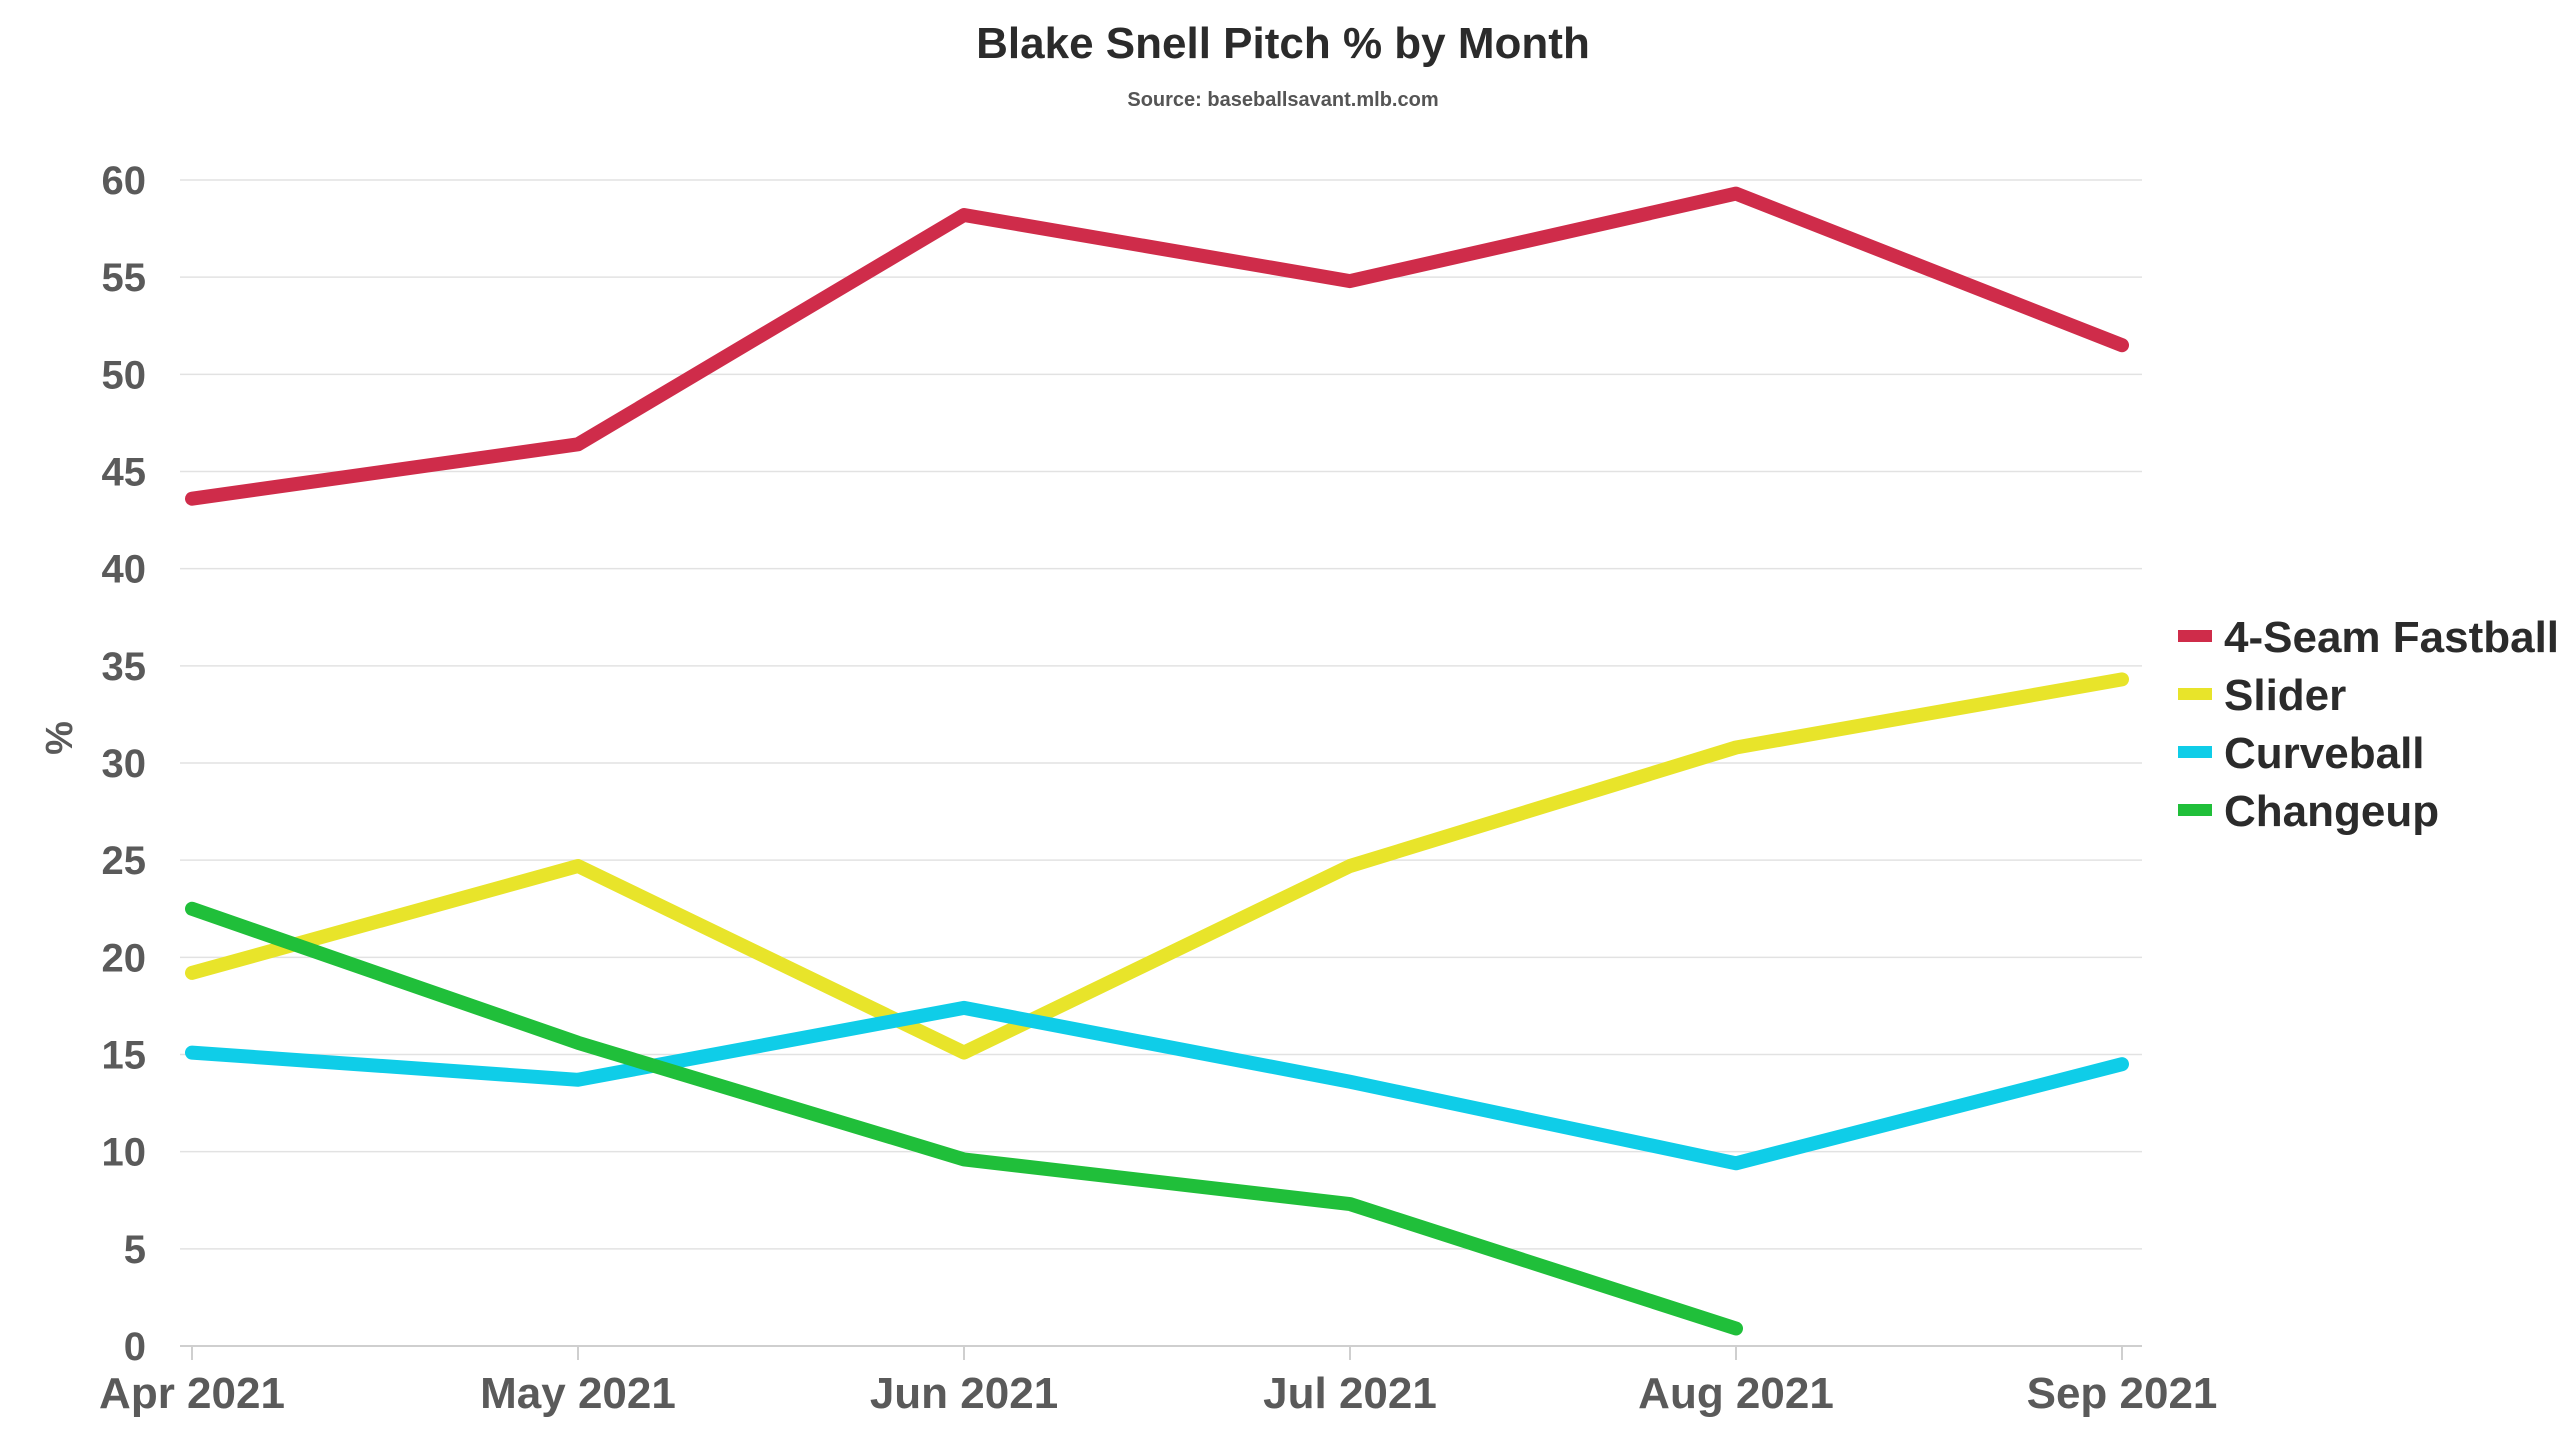  I want to click on legend-item-changeup: Changeup, so click(2308, 811).